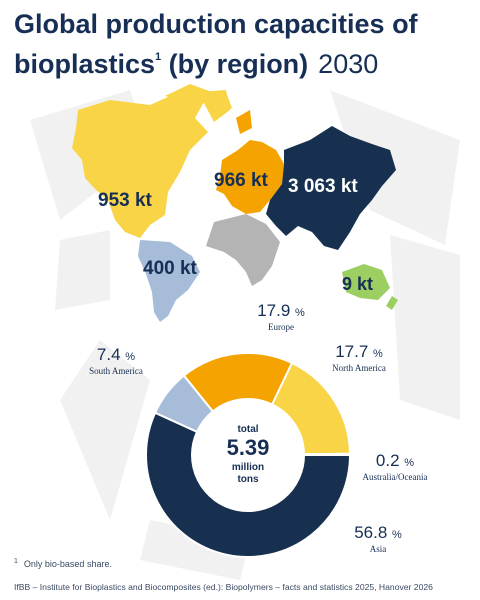 This screenshot has width=480, height=600. I want to click on label-australia: 9 kt, so click(357, 284).